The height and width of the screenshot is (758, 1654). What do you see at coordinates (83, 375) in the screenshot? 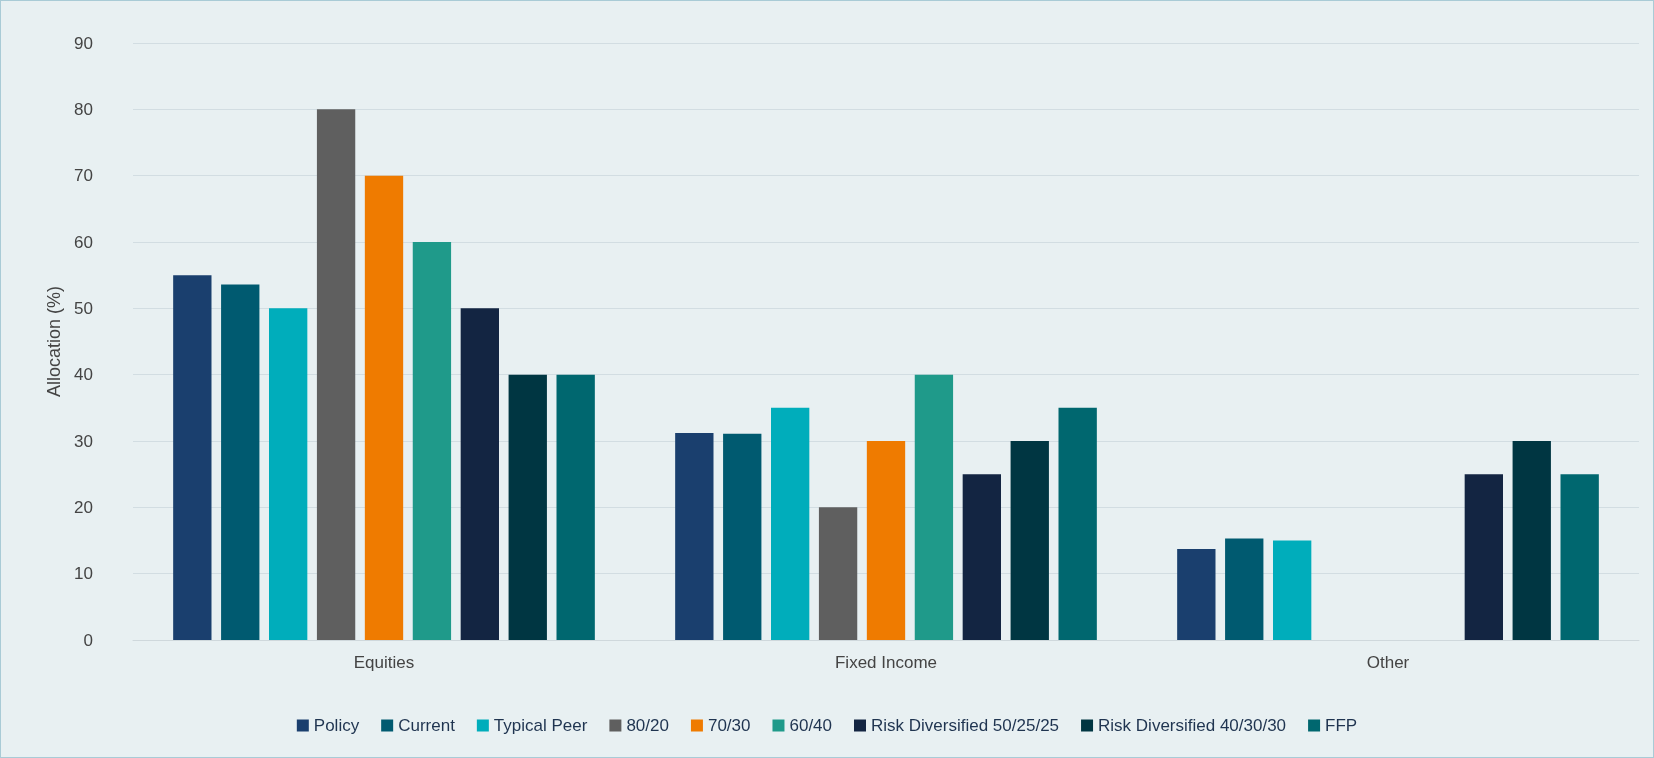
I see `y-tick-label: 40` at bounding box center [83, 375].